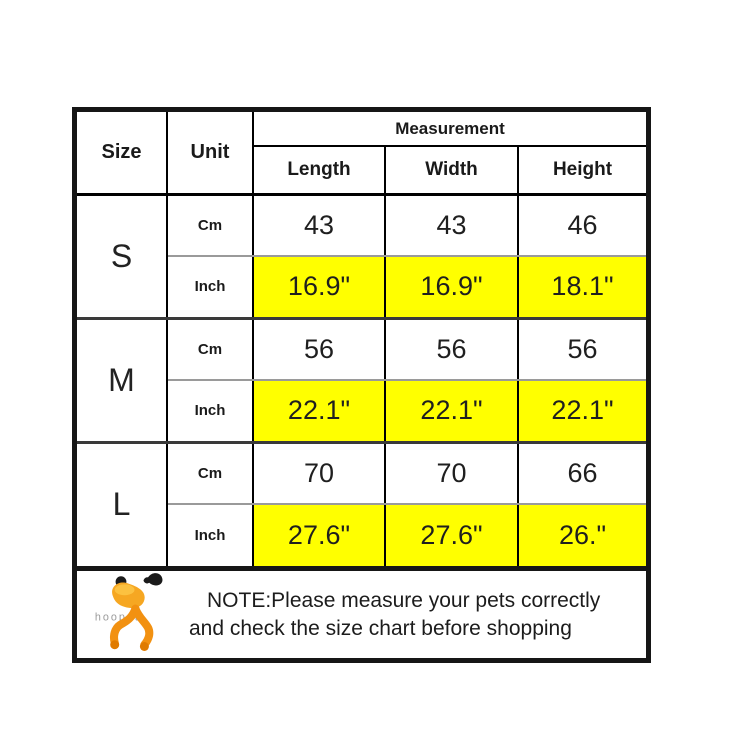 Image resolution: width=750 pixels, height=750 pixels. I want to click on hoopet-logo: hoopet, so click(139, 615).